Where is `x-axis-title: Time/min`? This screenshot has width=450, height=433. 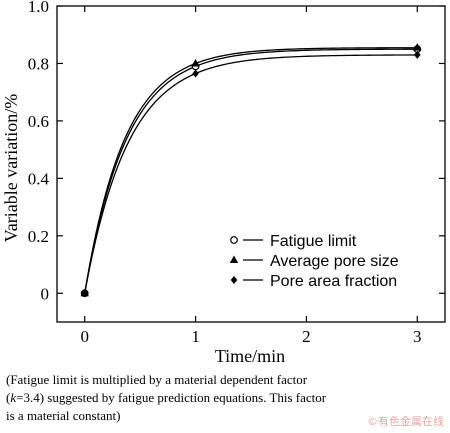 x-axis-title: Time/min is located at coordinates (250, 356).